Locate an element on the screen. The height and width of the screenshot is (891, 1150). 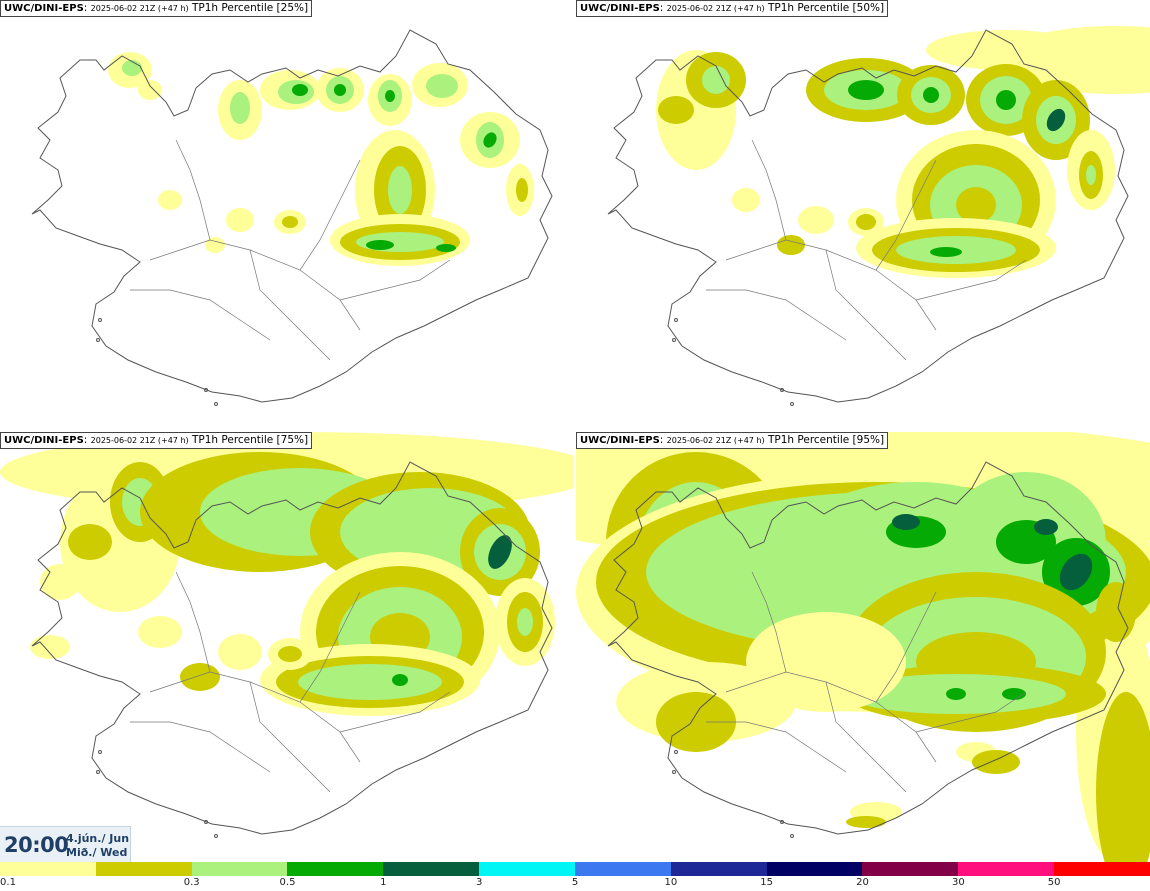
color-legend is located at coordinates (575, 869).